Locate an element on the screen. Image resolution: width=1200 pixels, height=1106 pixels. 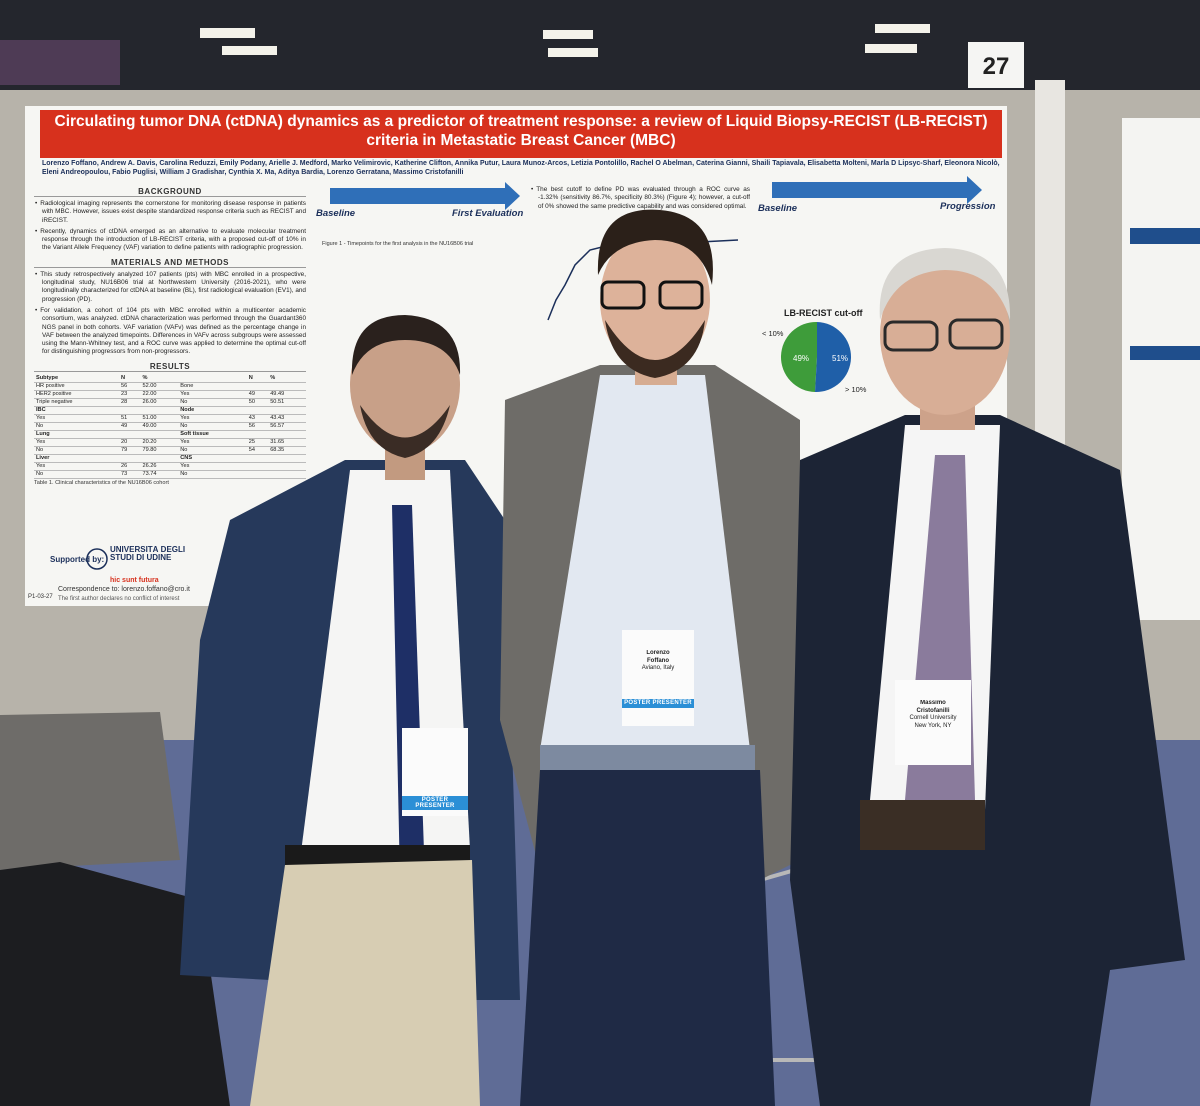
table-cell: Subtype is located at coordinates (76, 378).